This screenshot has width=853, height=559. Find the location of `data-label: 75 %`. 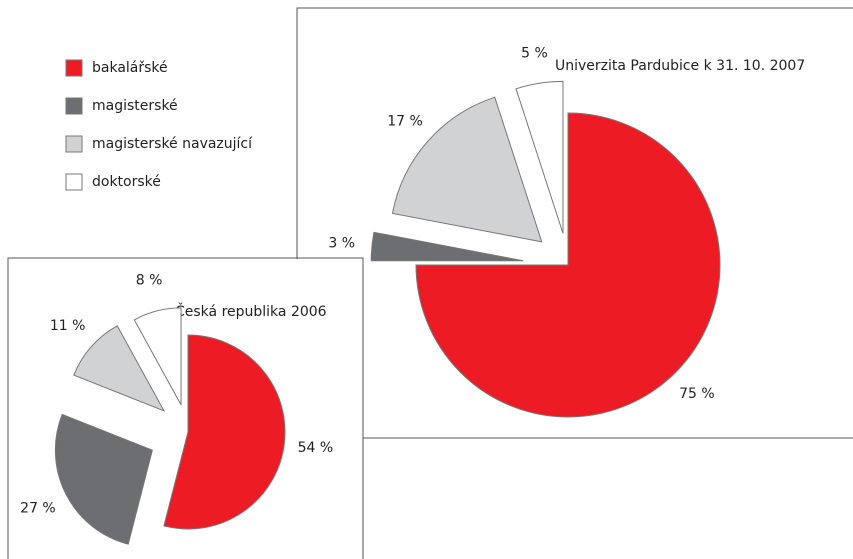

data-label: 75 % is located at coordinates (697, 394).